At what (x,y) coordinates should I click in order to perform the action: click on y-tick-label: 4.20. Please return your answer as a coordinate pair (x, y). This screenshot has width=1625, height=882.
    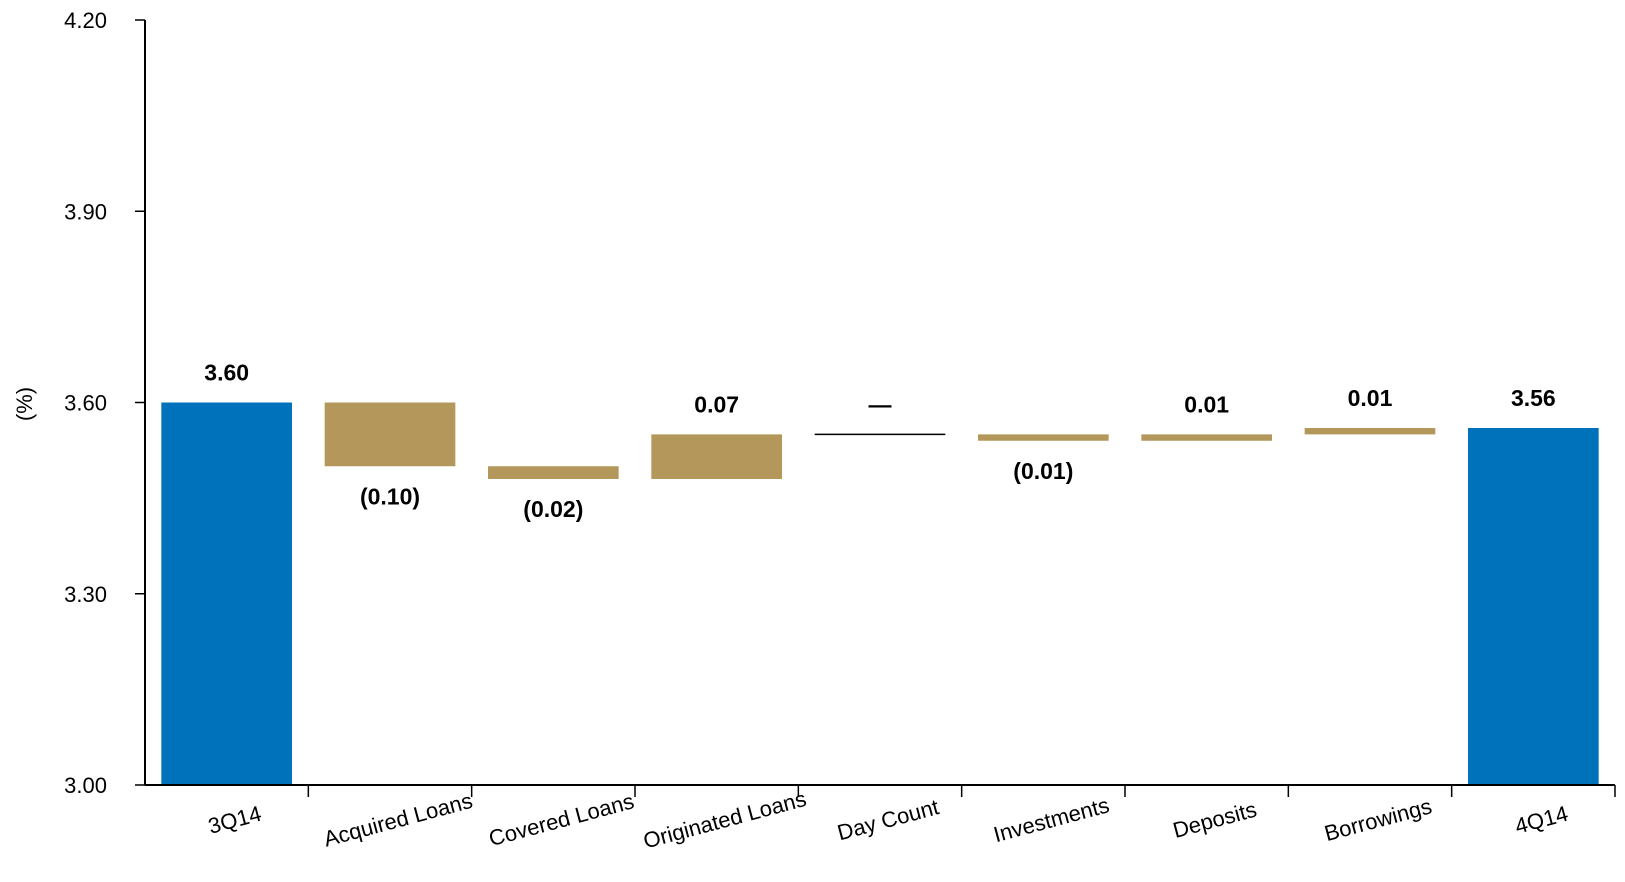
    Looking at the image, I should click on (85, 20).